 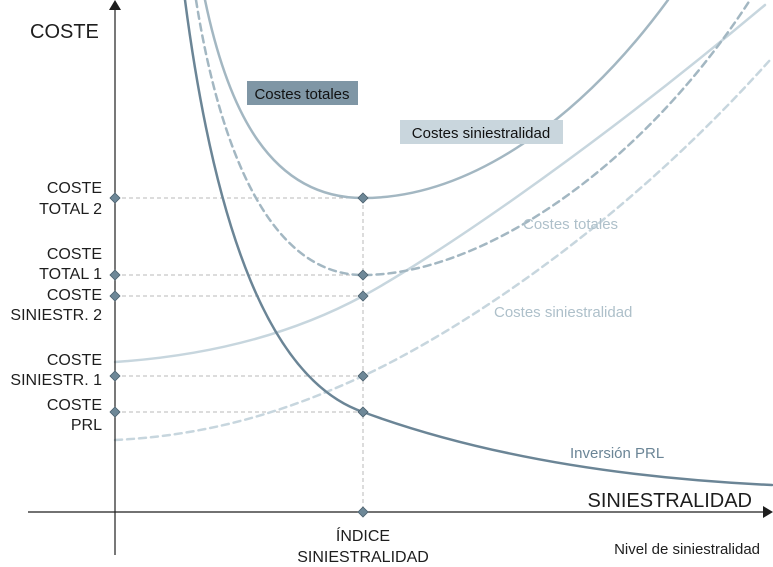 I want to click on costes-totales-boxed-label: Costes totales, so click(x=301, y=94).